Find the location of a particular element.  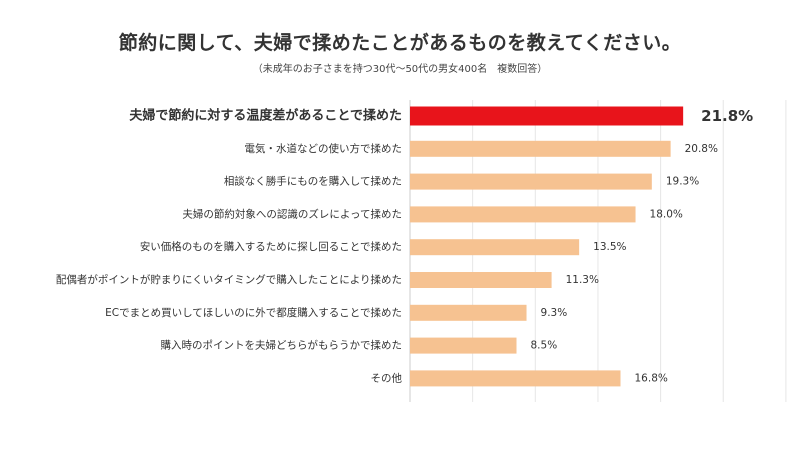

data-label: 20.8% is located at coordinates (701, 149).